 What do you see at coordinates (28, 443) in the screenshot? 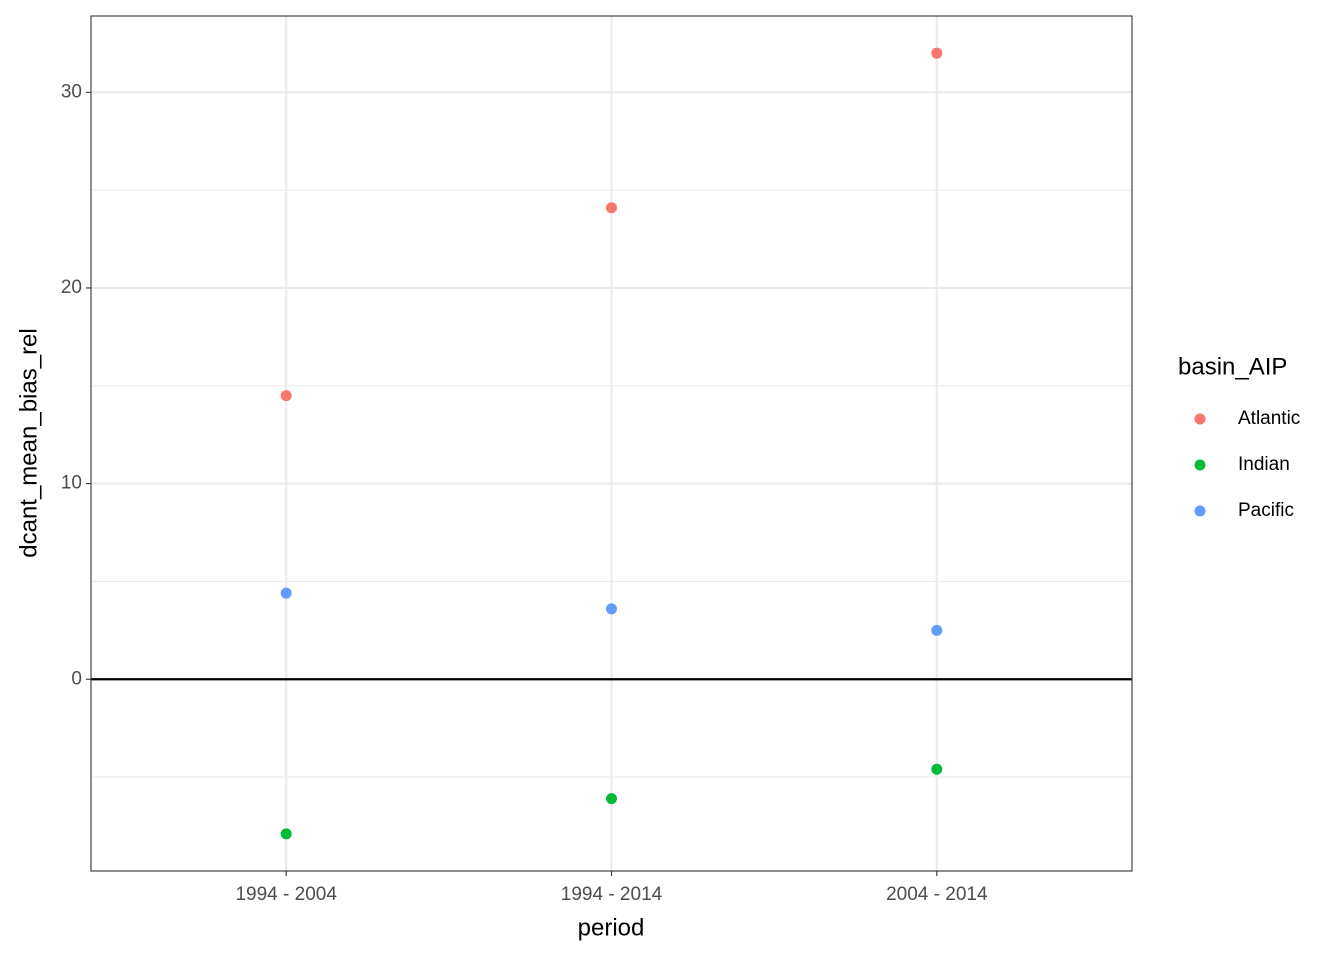
I see `y-axis-title: dcant_mean_bias_rel` at bounding box center [28, 443].